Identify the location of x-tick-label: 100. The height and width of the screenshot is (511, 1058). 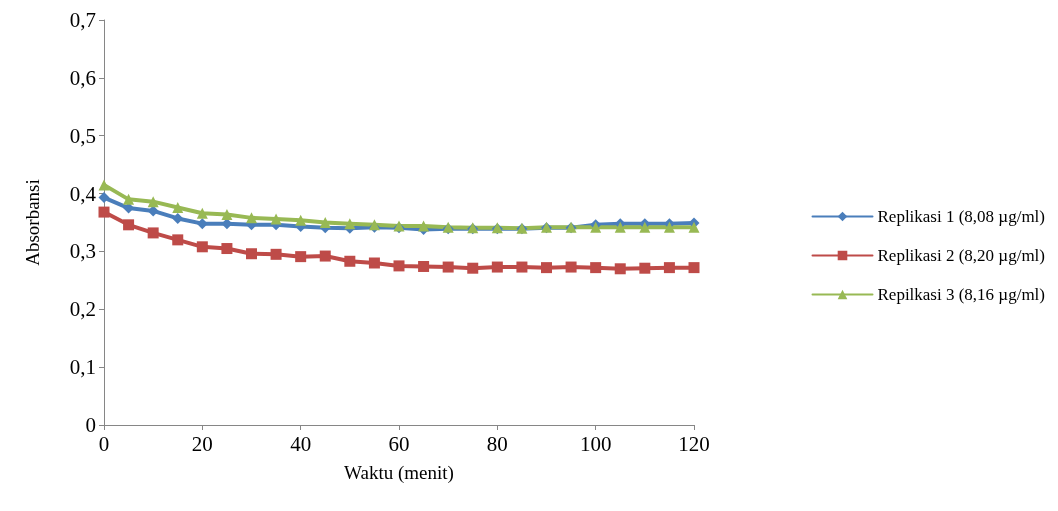
(595, 443).